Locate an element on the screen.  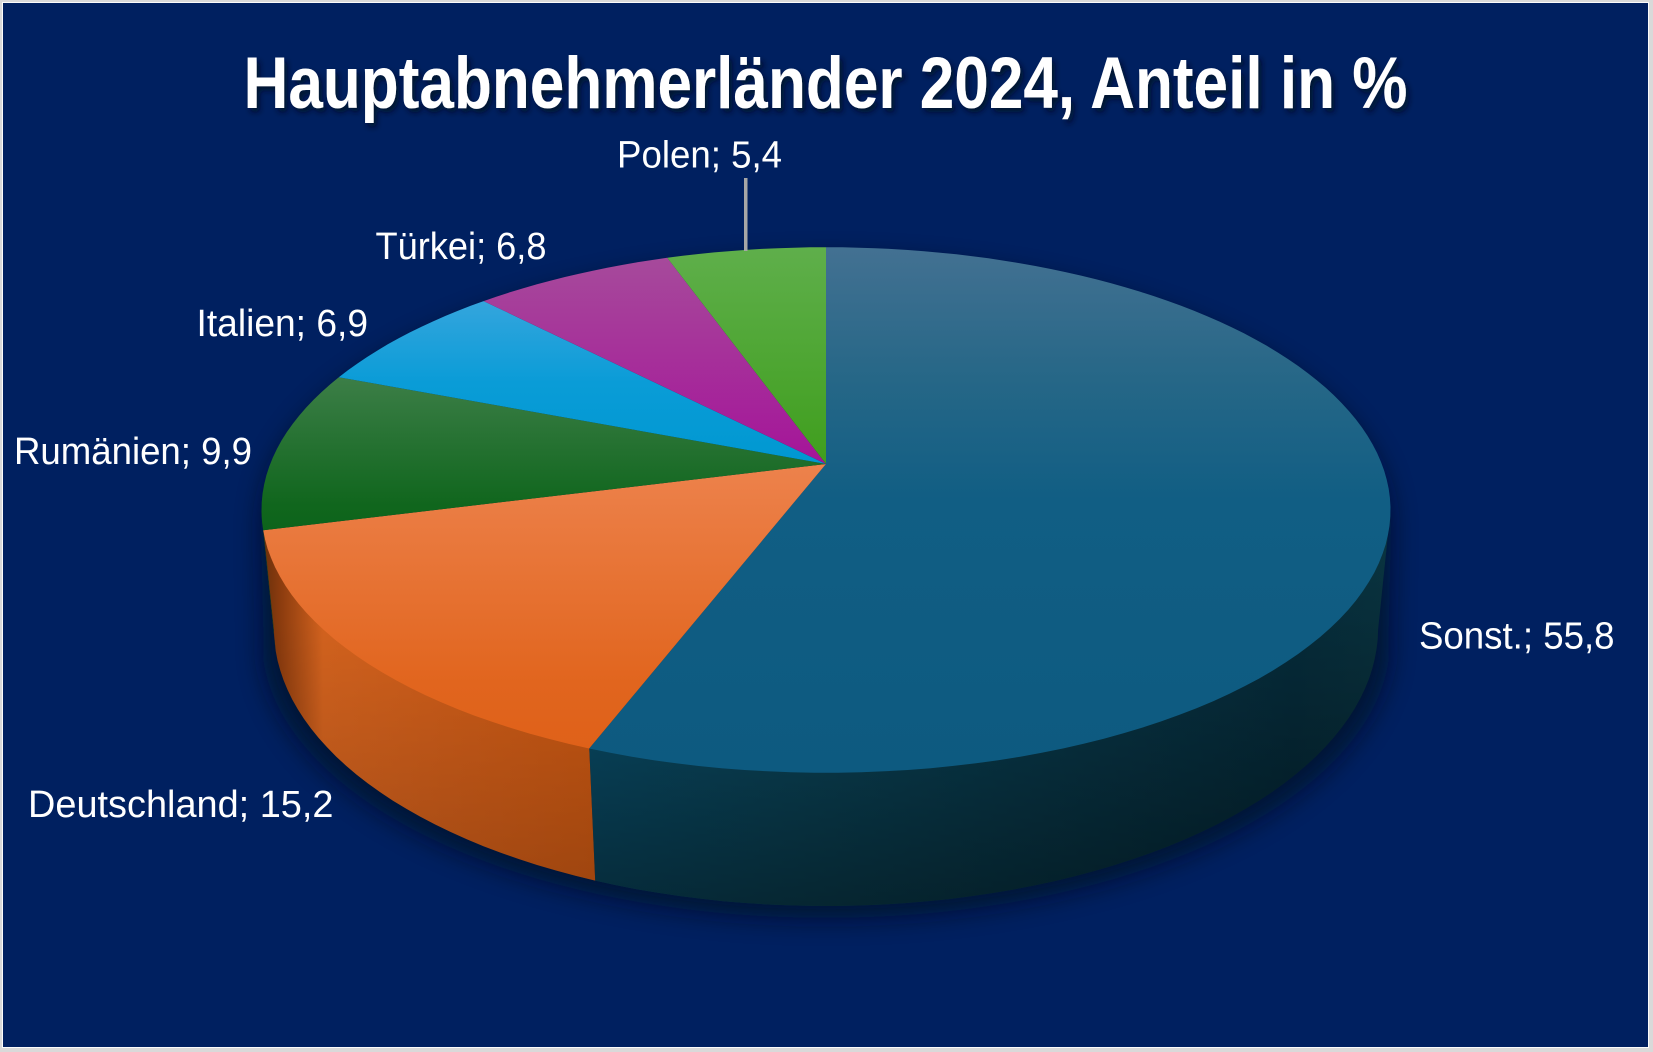
svg-text:Hauptabnehmerländer 2024, Ante: Hauptabnehmerländer 2024, Anteil in % is located at coordinates (826, 82).